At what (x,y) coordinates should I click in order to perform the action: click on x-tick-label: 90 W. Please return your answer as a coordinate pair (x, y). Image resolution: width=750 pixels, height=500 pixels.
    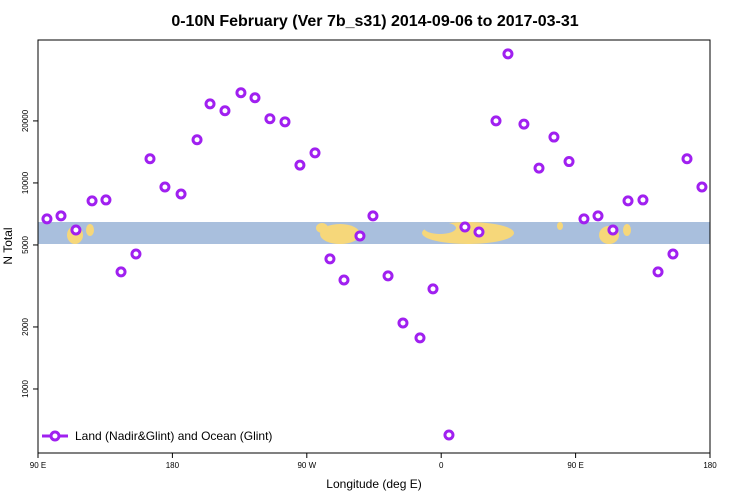
    Looking at the image, I should click on (306, 465).